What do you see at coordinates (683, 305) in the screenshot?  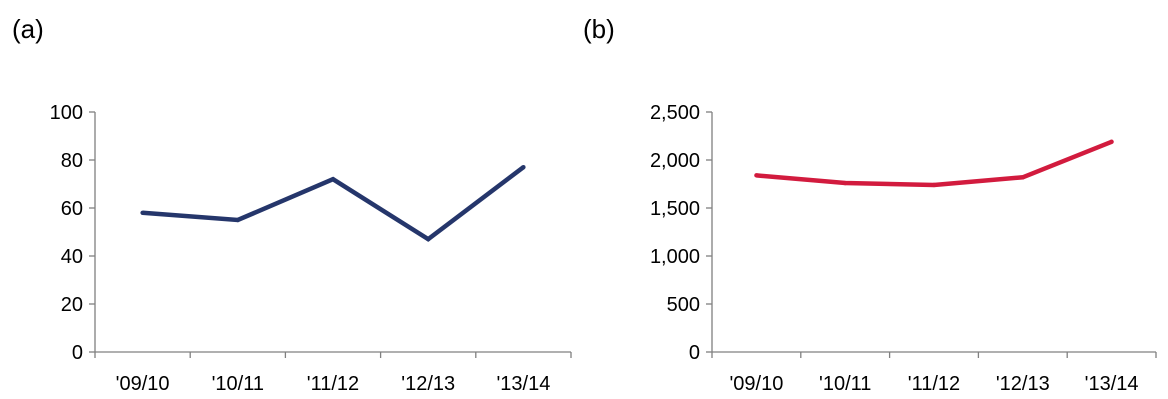 I see `y-tick-label: 500` at bounding box center [683, 305].